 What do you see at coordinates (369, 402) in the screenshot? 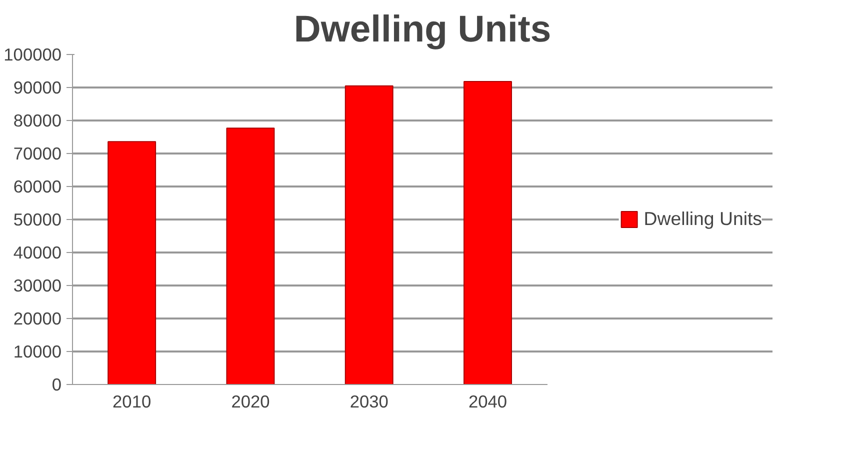
I see `x-tick-label: 2030` at bounding box center [369, 402].